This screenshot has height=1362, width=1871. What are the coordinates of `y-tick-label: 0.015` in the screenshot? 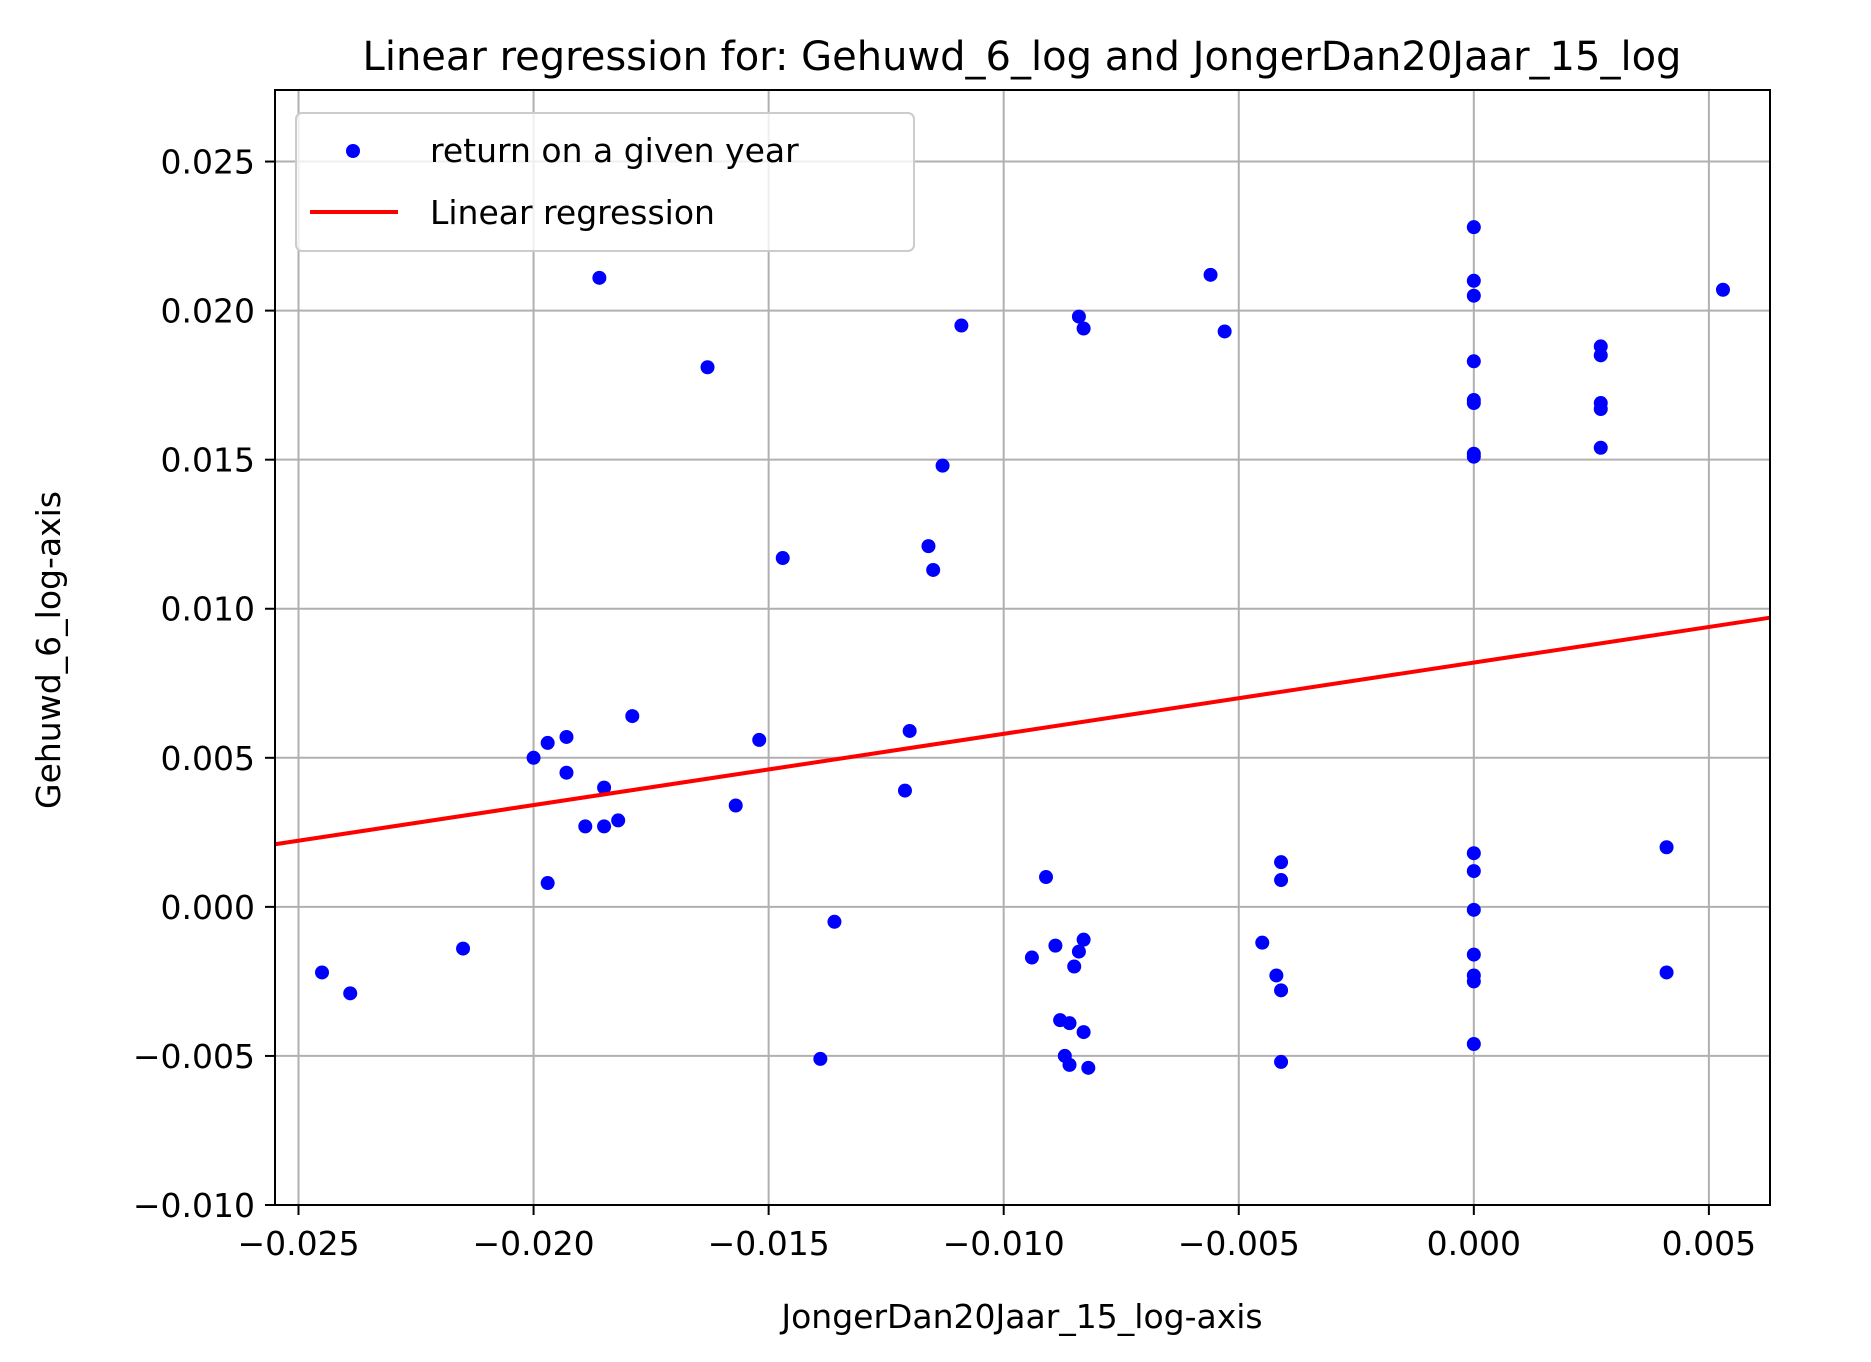 It's located at (208, 460).